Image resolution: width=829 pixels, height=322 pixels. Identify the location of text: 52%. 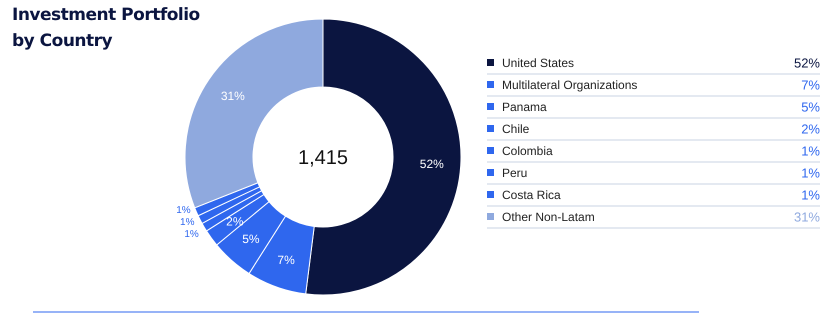
(807, 63).